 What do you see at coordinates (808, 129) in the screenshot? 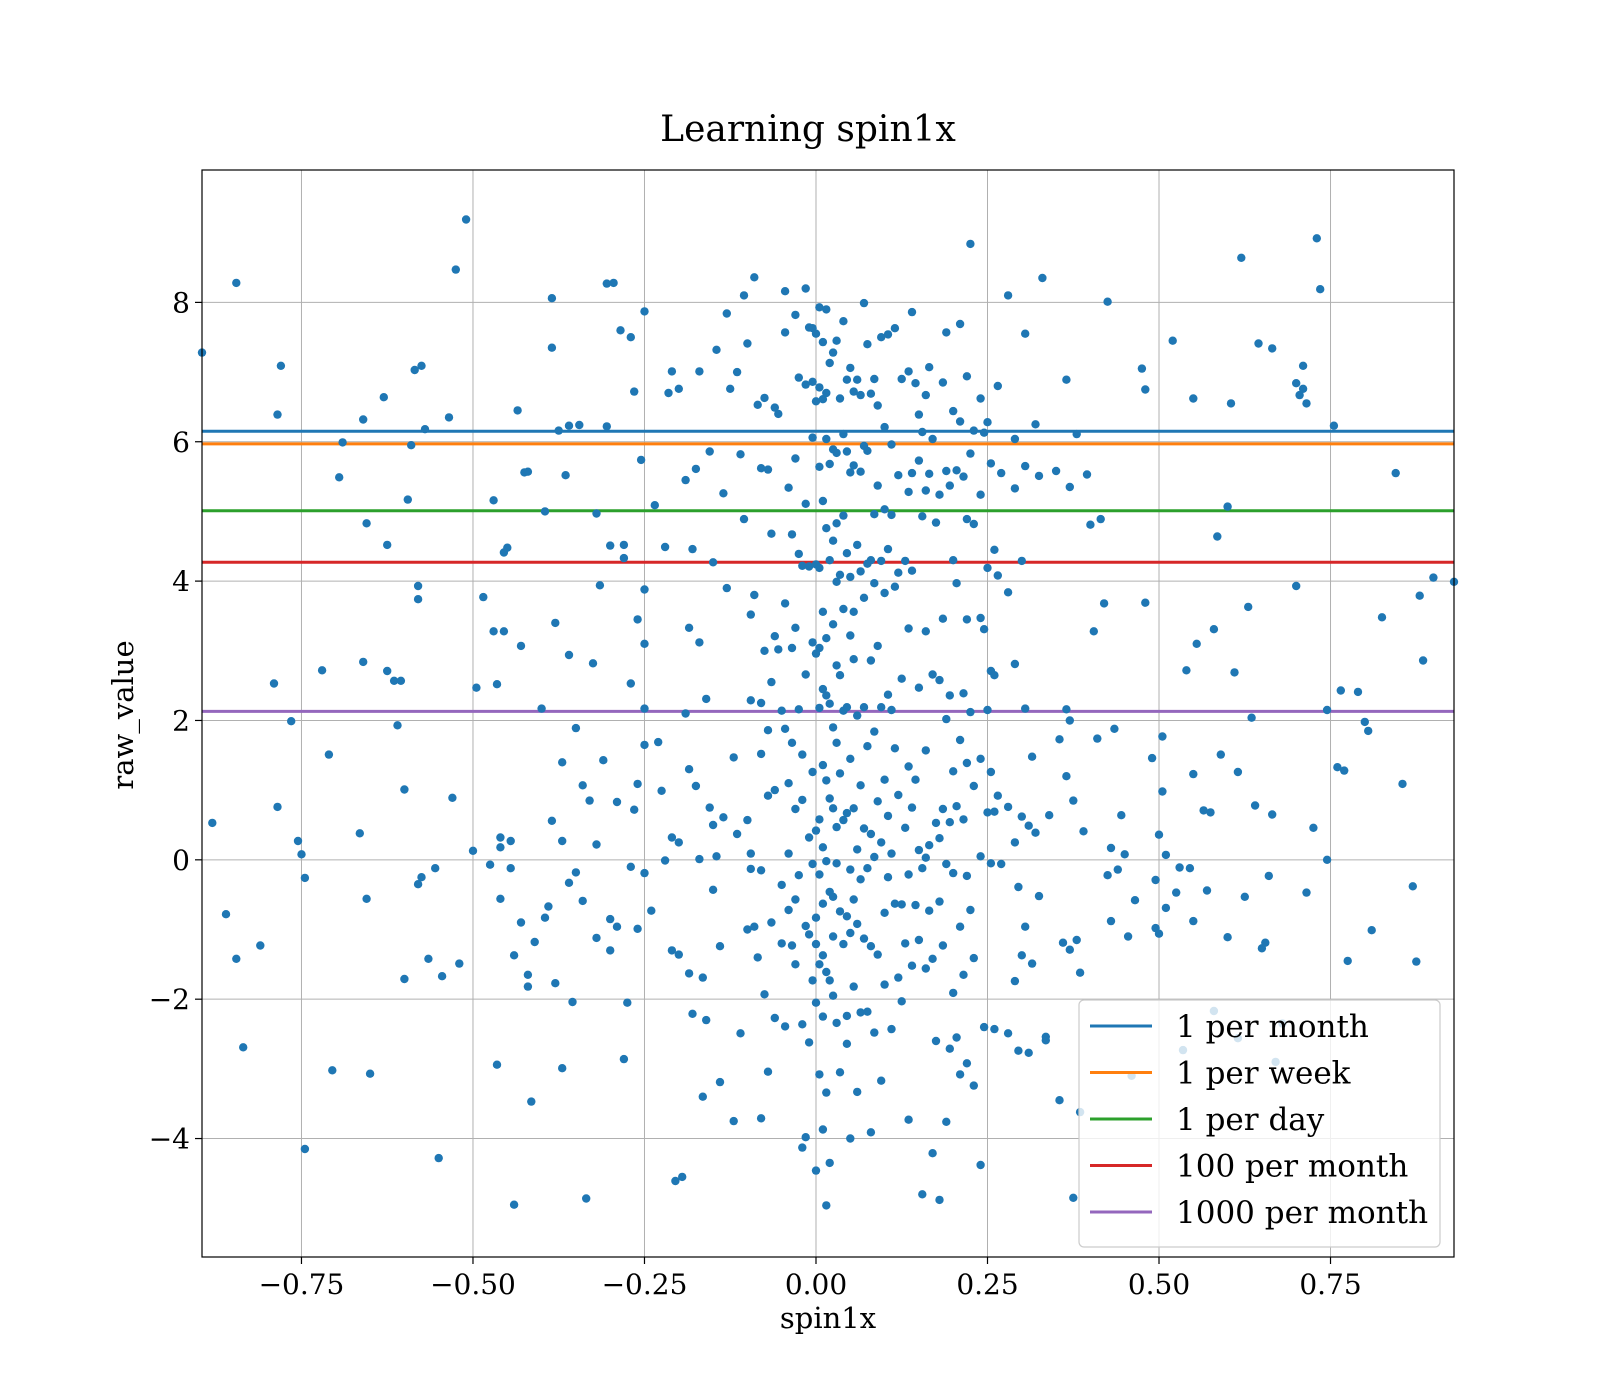
I see `chart-title: Learning spin1x` at bounding box center [808, 129].